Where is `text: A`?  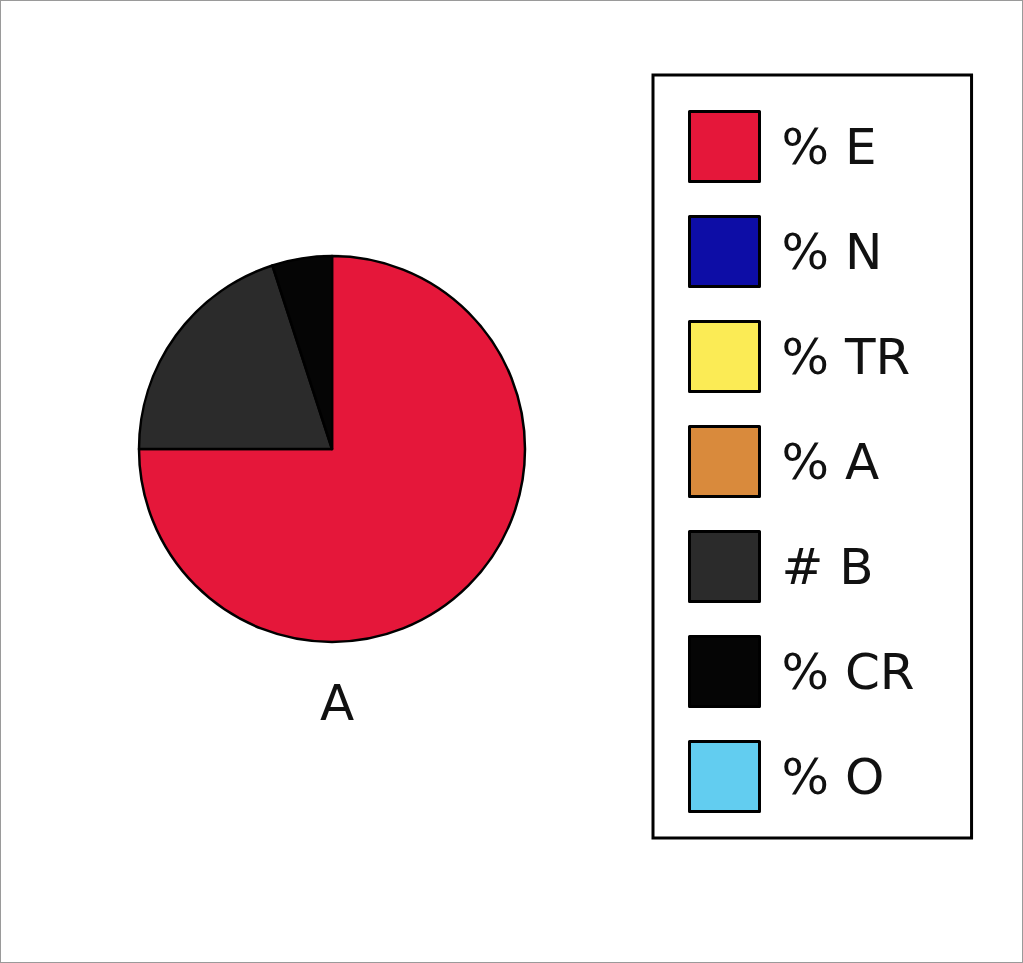
text: A is located at coordinates (337, 703).